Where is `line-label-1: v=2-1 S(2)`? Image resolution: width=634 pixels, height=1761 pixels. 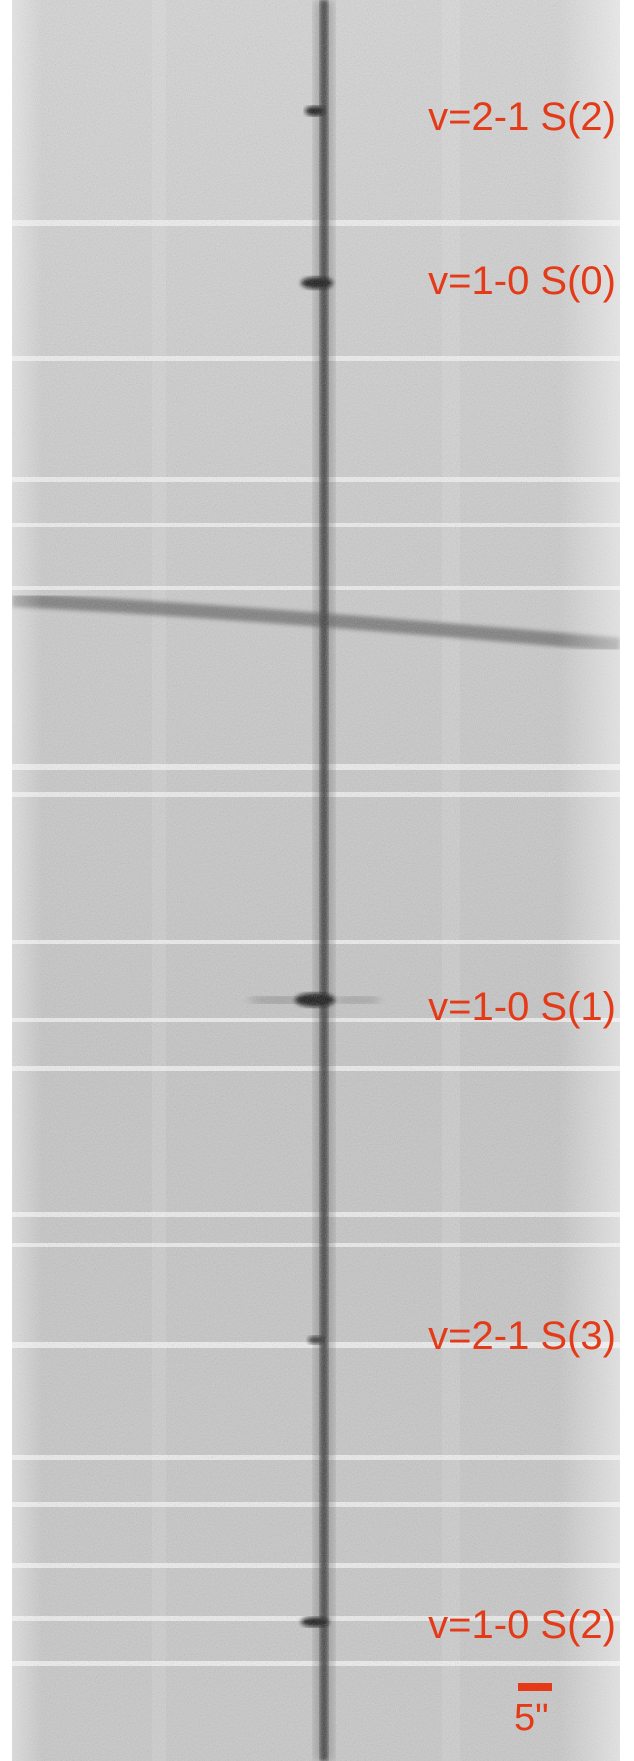
line-label-1: v=2-1 S(2) is located at coordinates (522, 117).